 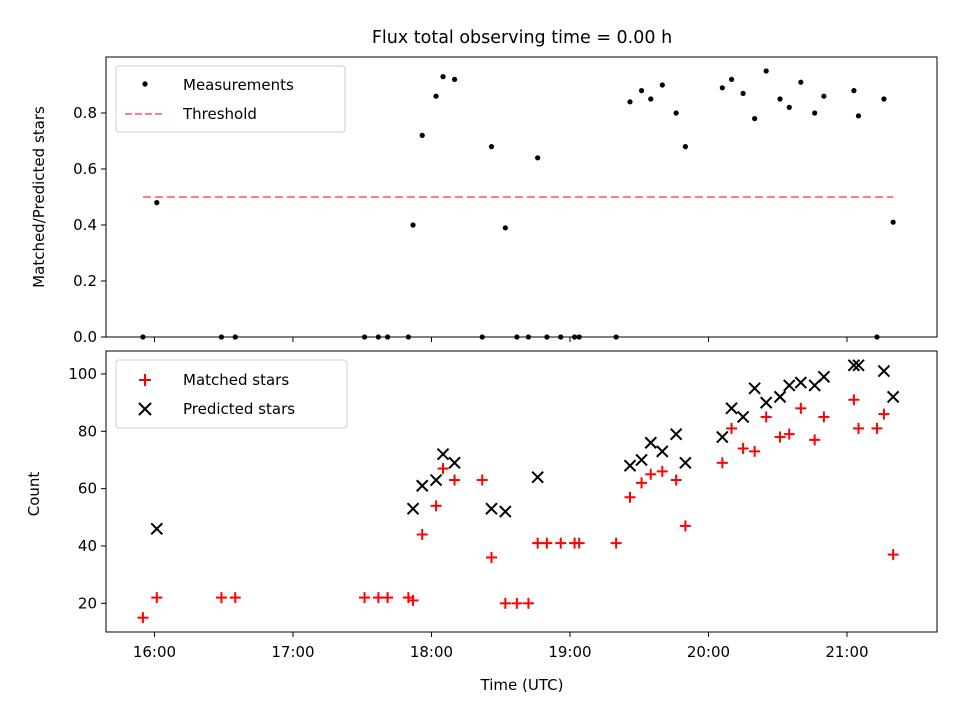 I want to click on legend-threshold-label: Threshold, so click(x=219, y=114).